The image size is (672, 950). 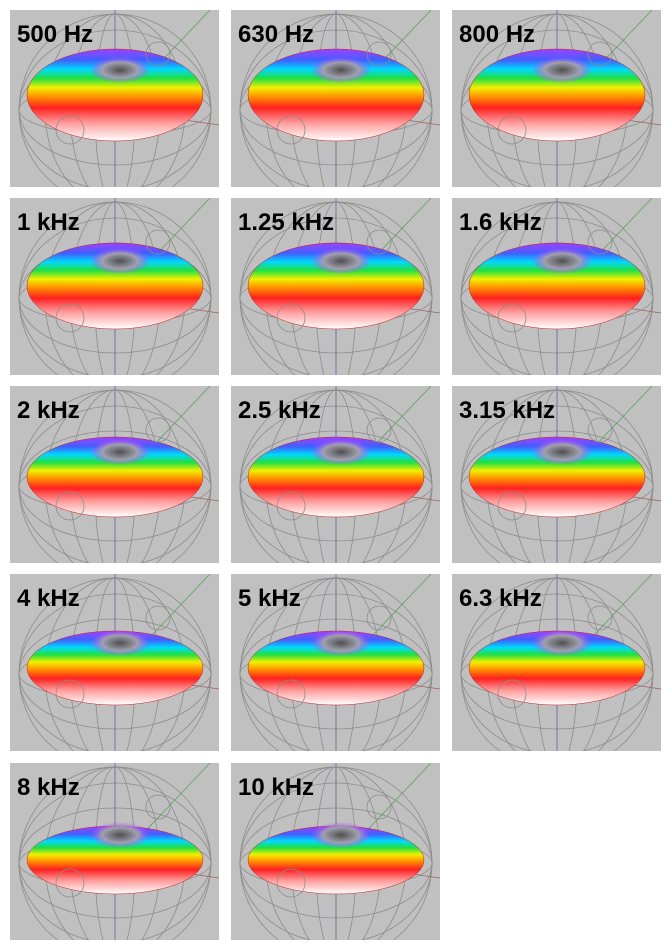 What do you see at coordinates (500, 598) in the screenshot?
I see `frequency-label: 6.3 kHz` at bounding box center [500, 598].